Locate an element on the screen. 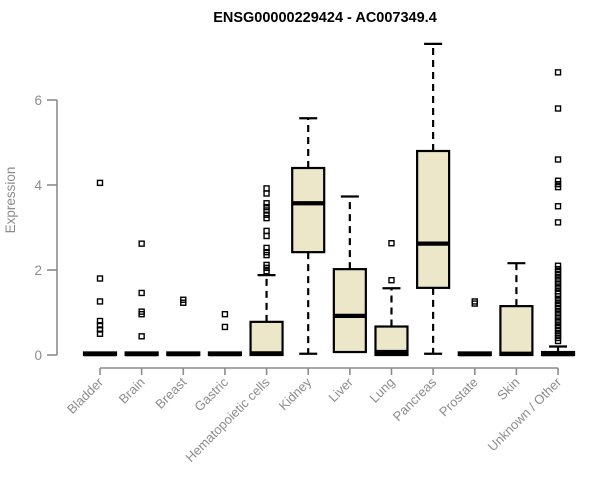 The height and width of the screenshot is (500, 600). boxplot-kidney is located at coordinates (308, 236).